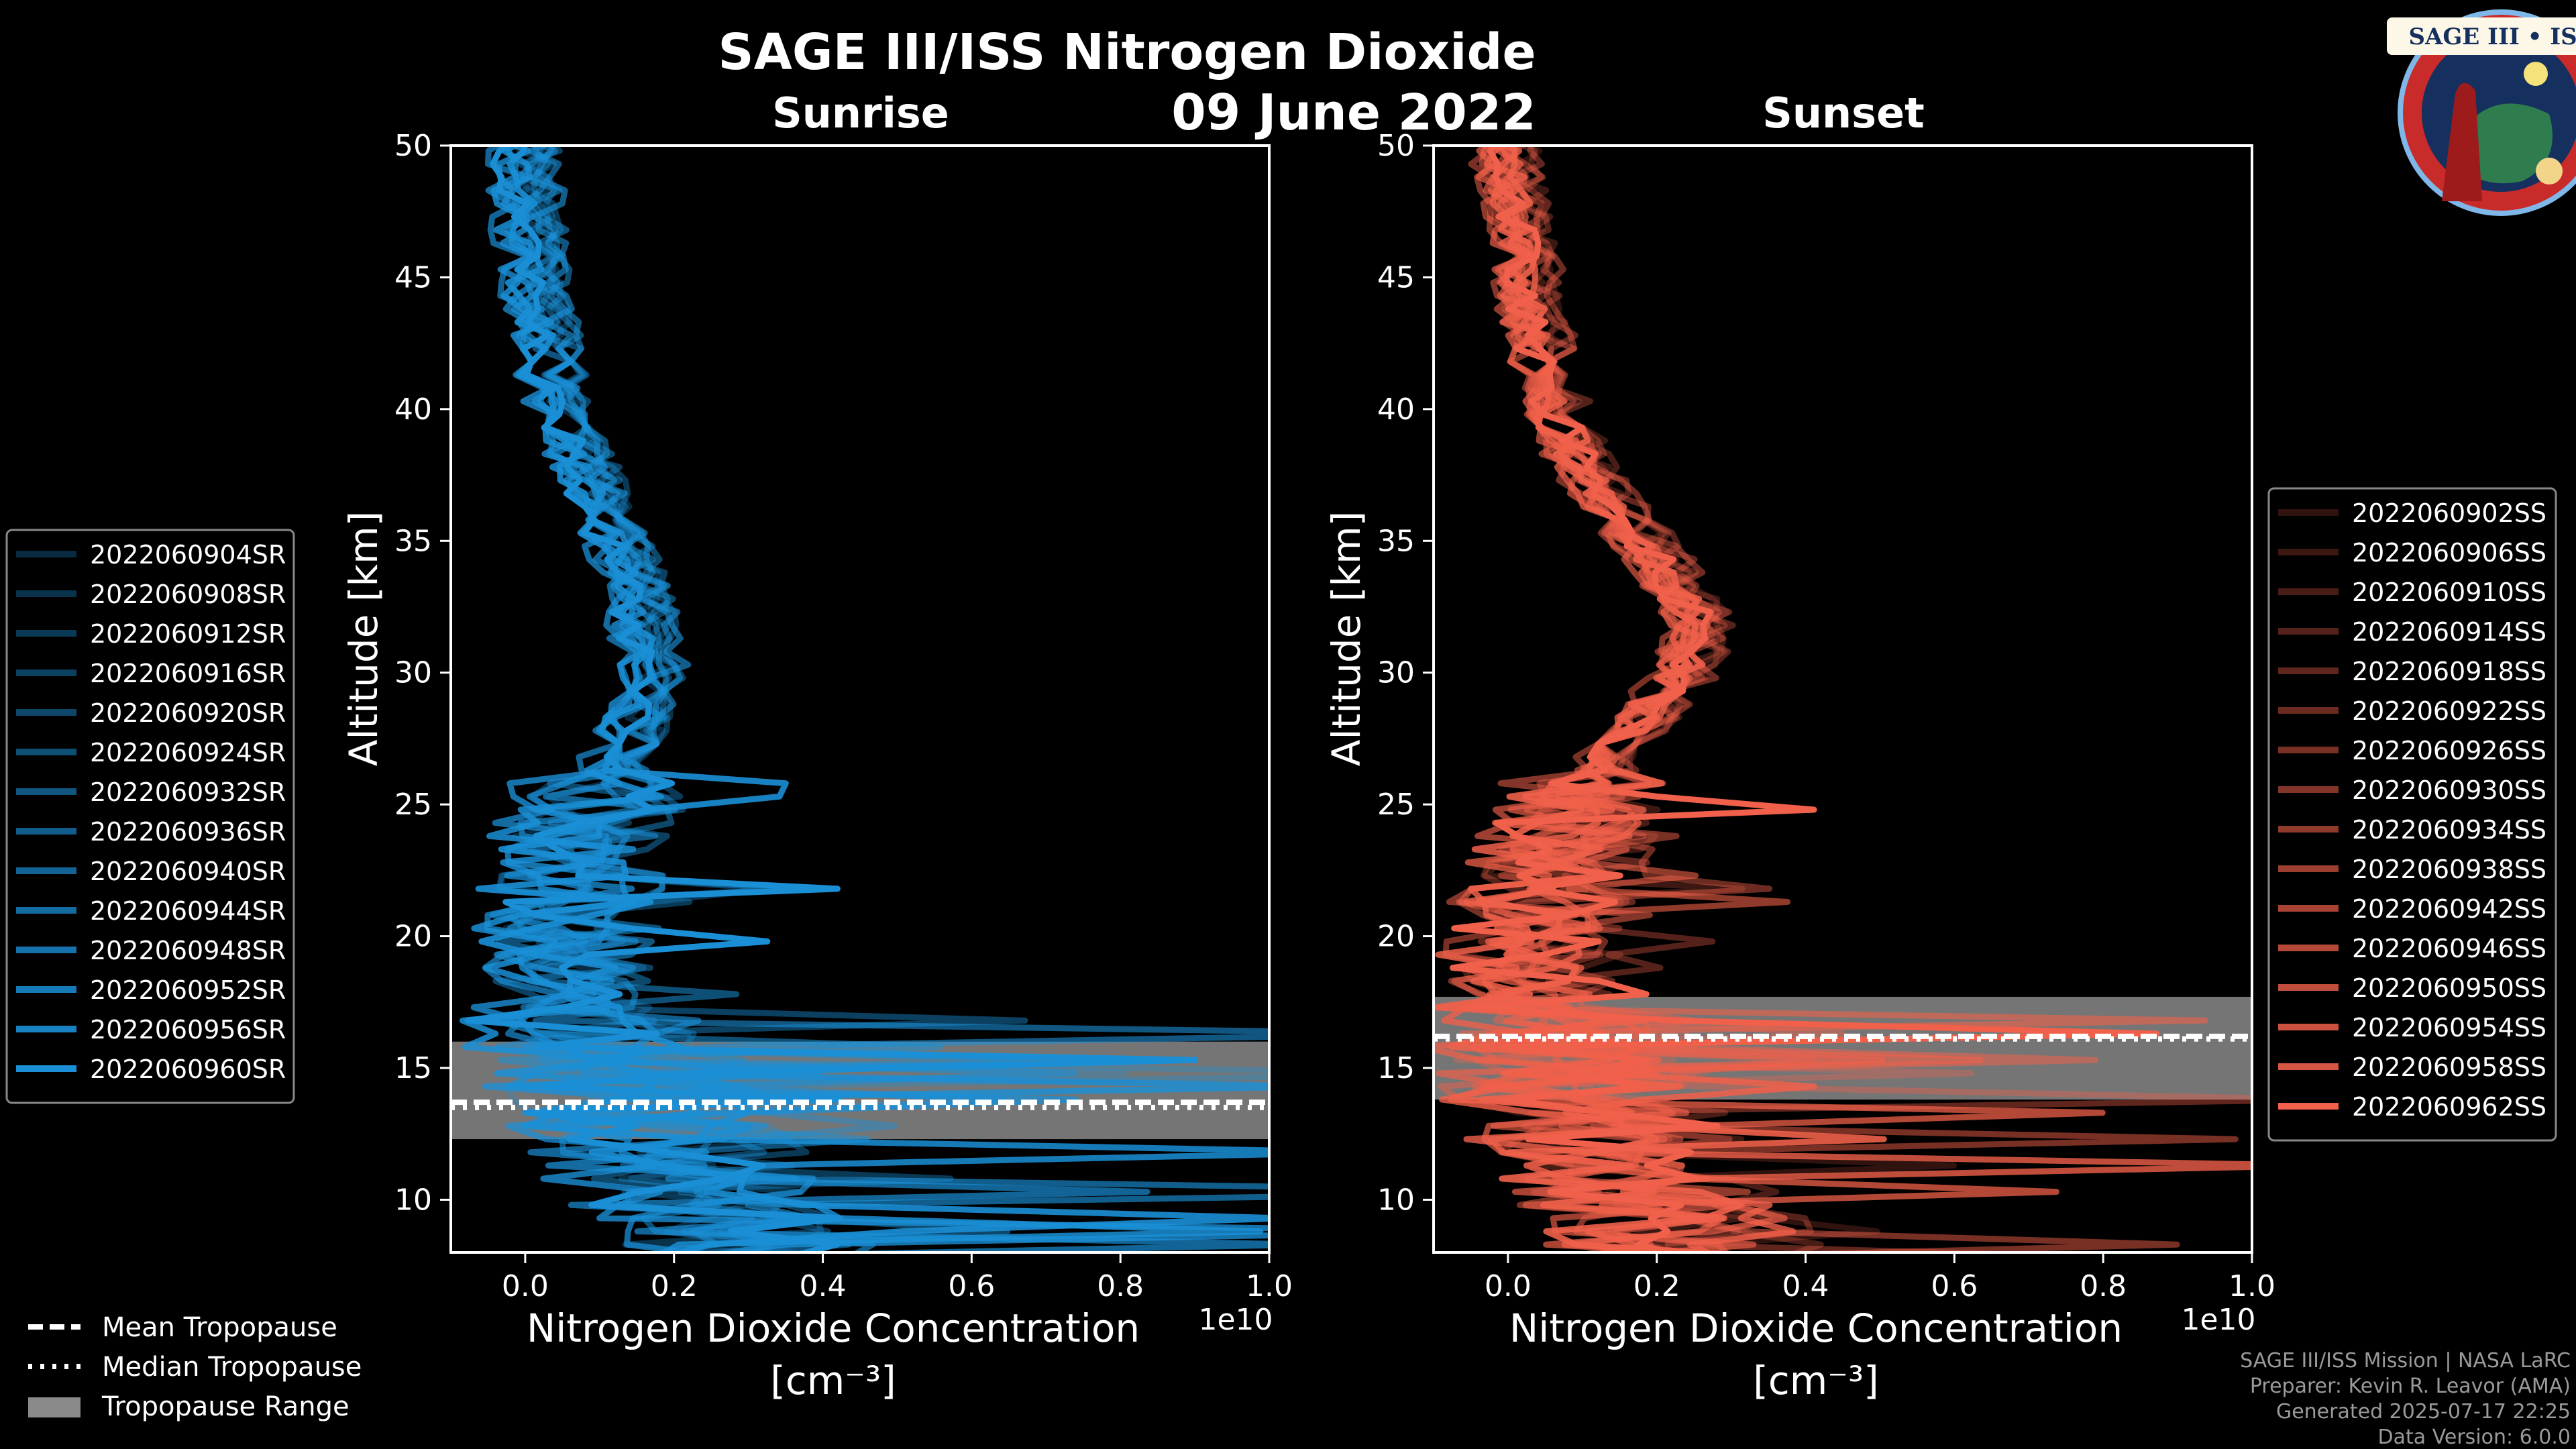  What do you see at coordinates (2449, 592) in the screenshot?
I see `legend-entry-2022060910SS: 2022060910SS` at bounding box center [2449, 592].